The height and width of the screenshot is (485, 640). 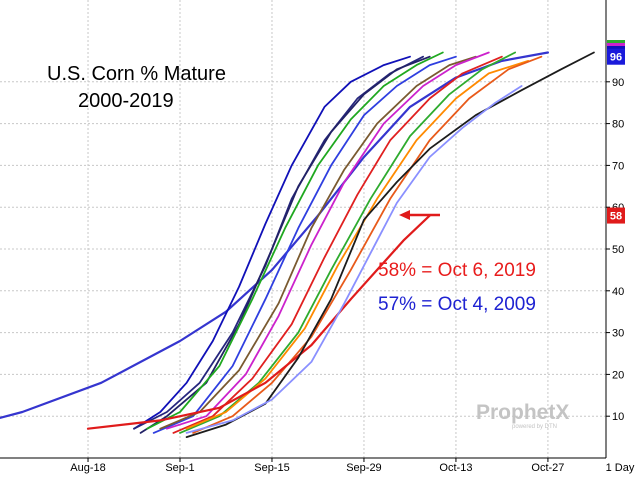 I want to click on annotation-2009: 57% = Oct 4, 2009, so click(x=457, y=304).